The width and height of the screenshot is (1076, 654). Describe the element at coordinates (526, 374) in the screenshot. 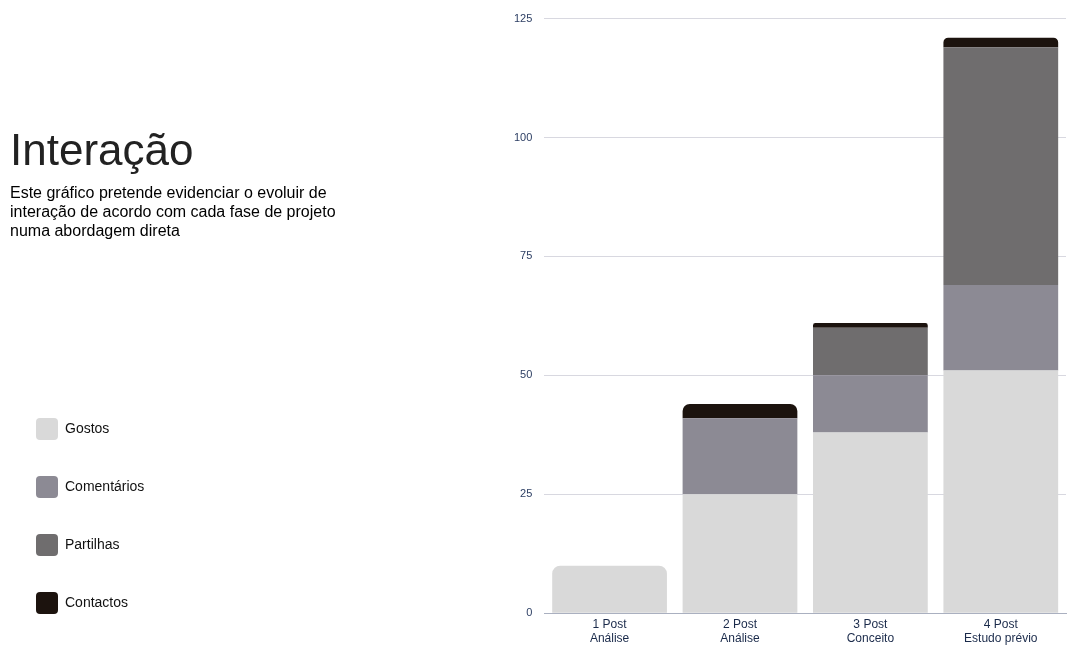

I see `y-tick-label: 50` at that location.